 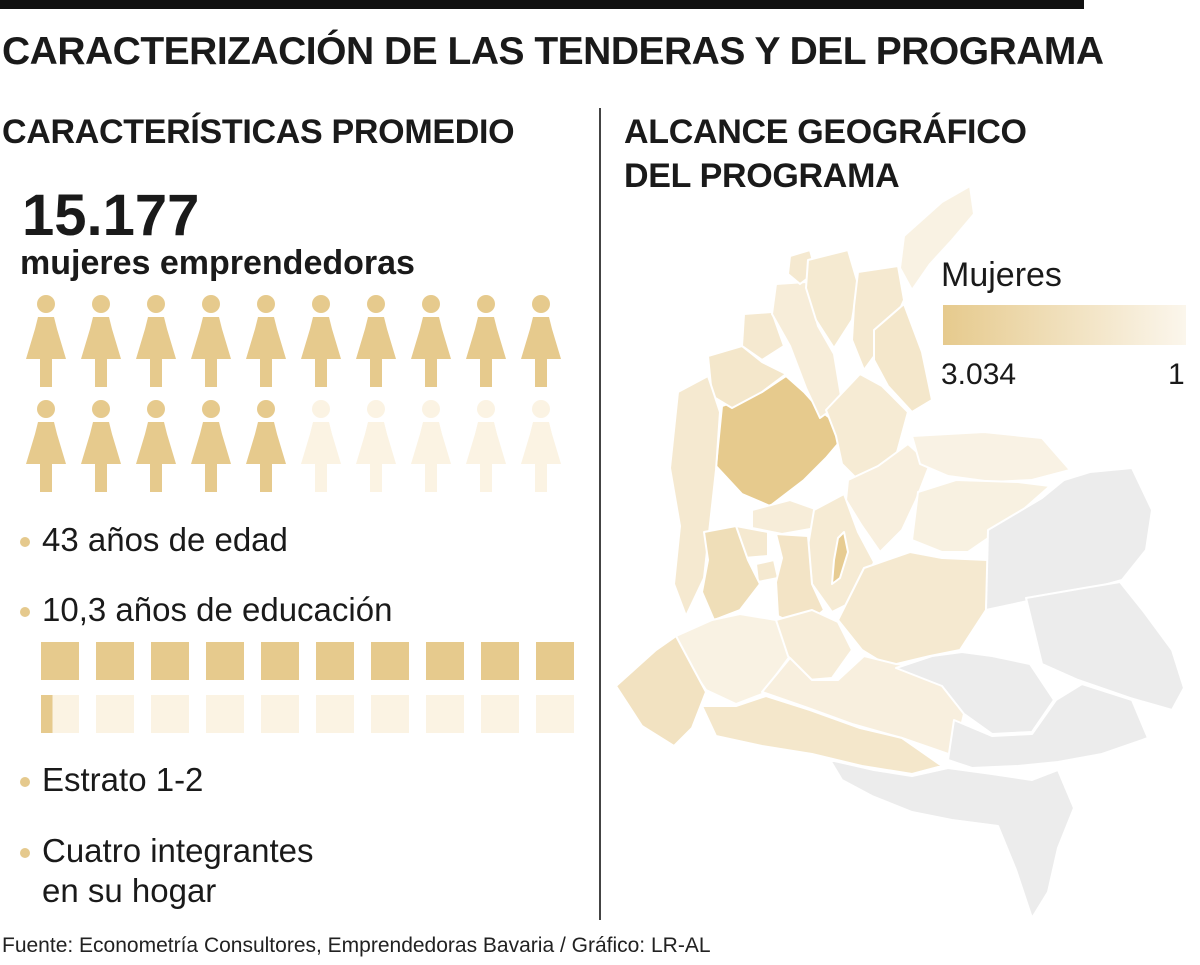 I want to click on map-region-putumayo, so click(x=822, y=735).